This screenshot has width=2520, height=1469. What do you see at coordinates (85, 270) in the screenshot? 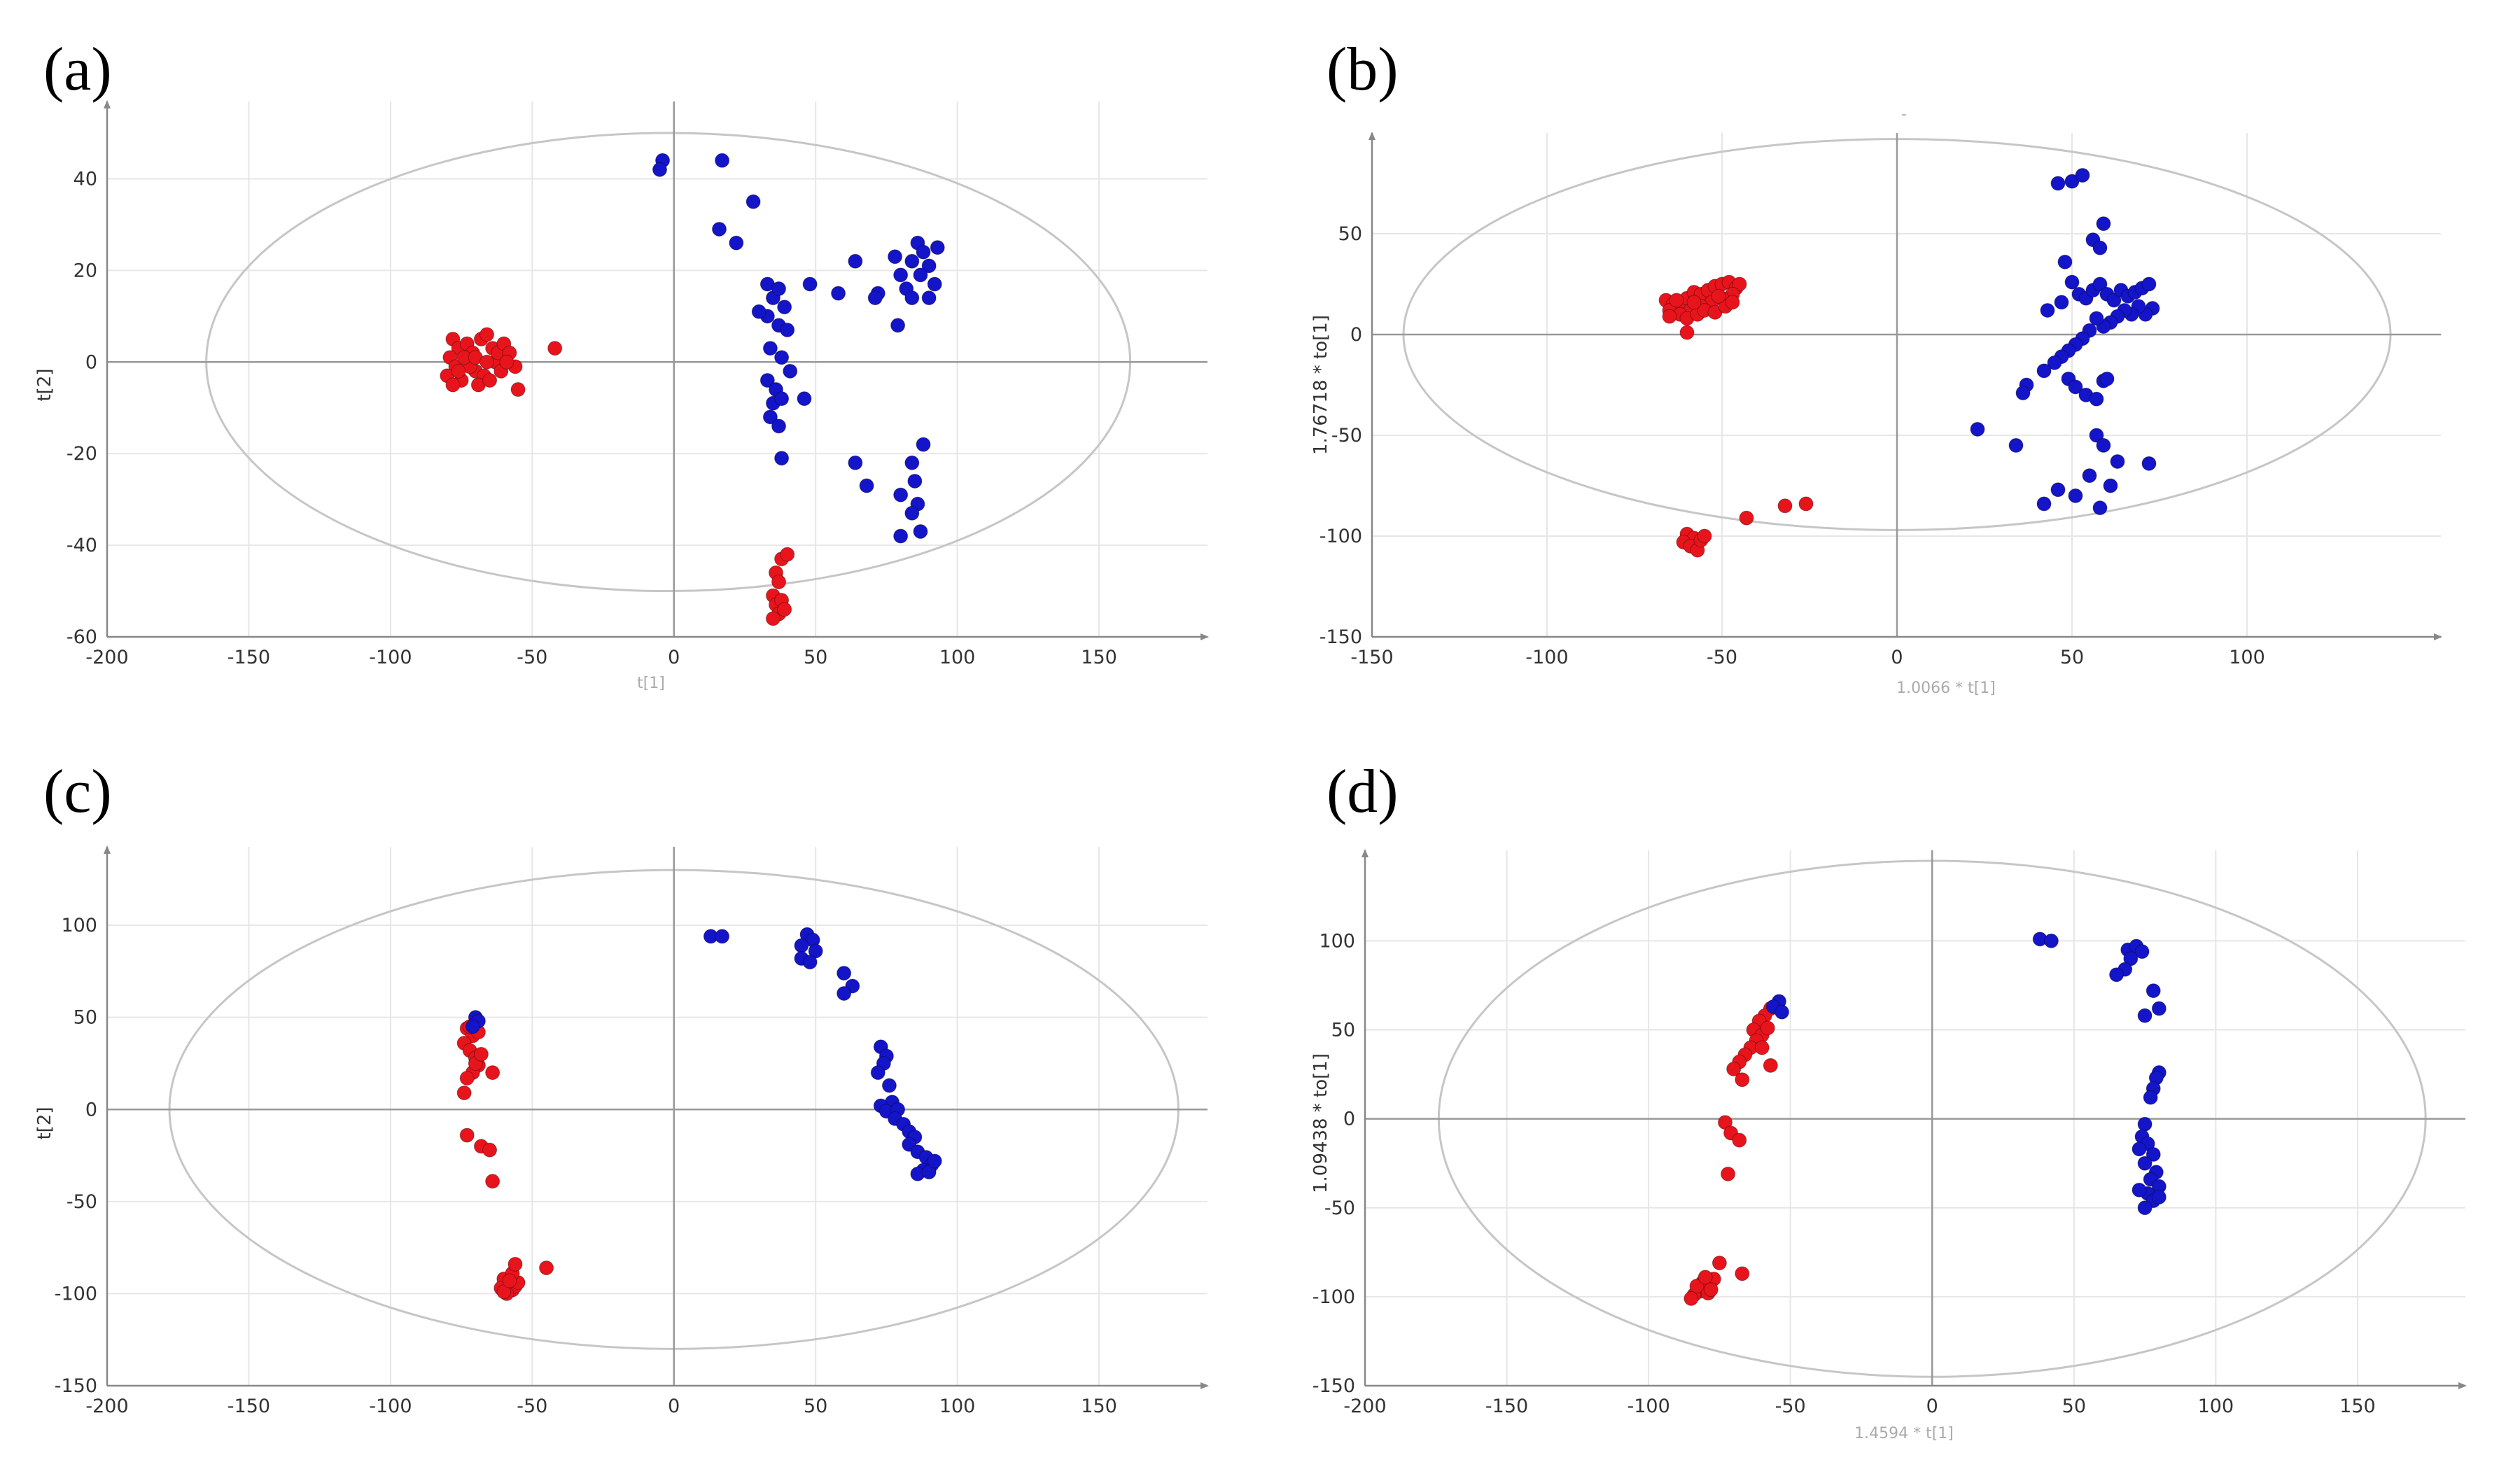
I see `y-tick-label: 20` at bounding box center [85, 270].